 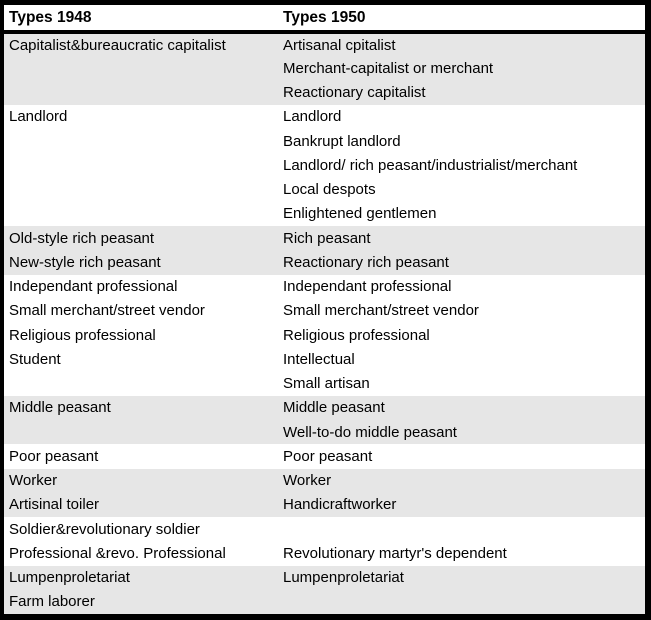 I want to click on cell-types-1948: Independant professional, so click(x=141, y=286).